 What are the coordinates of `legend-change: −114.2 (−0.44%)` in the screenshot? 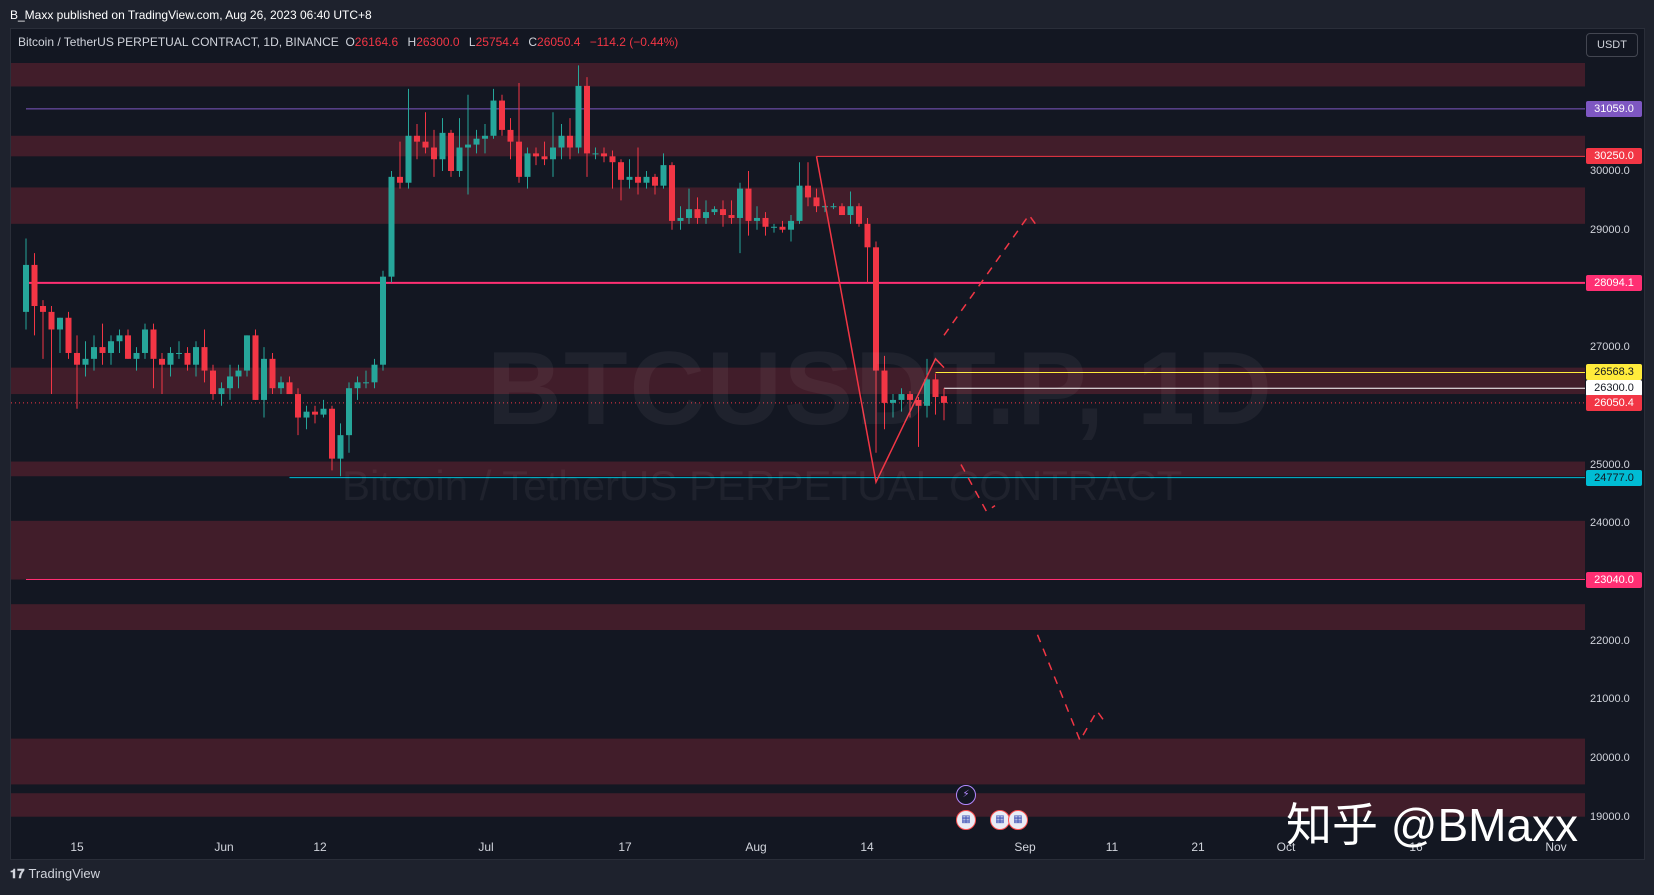 It's located at (634, 42).